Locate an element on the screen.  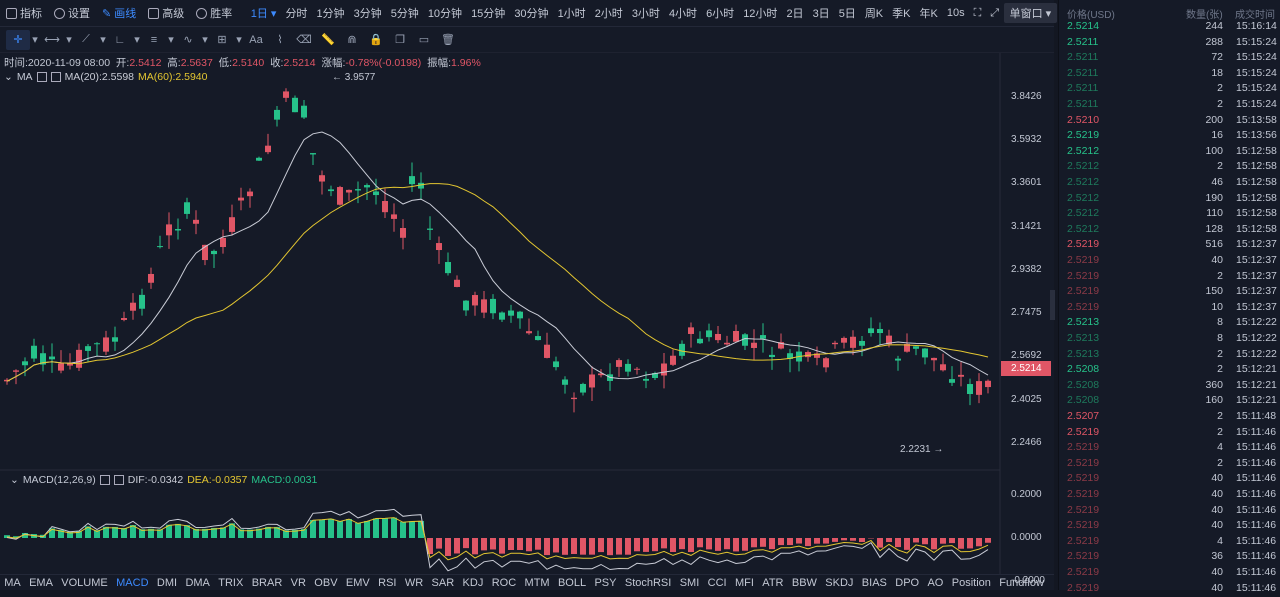
trade-time: 15:13:56 is located at coordinates (1256, 135).